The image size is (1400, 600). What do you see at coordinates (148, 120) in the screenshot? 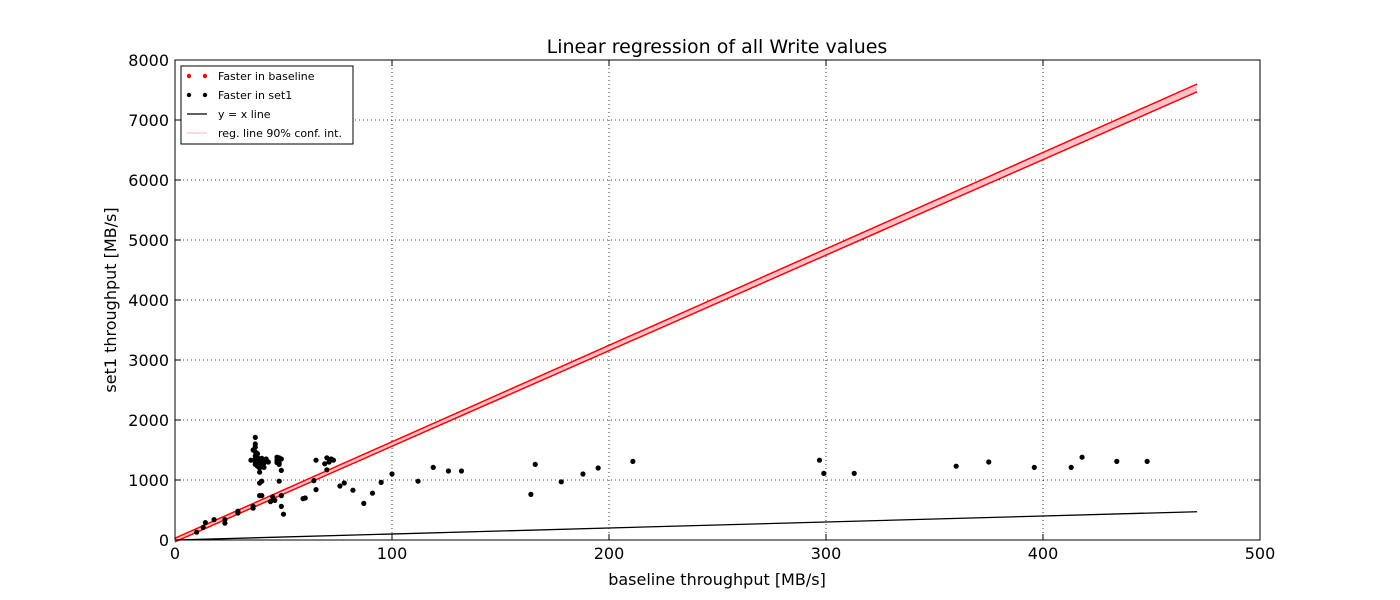
I see `y-tick-label: 7000` at bounding box center [148, 120].